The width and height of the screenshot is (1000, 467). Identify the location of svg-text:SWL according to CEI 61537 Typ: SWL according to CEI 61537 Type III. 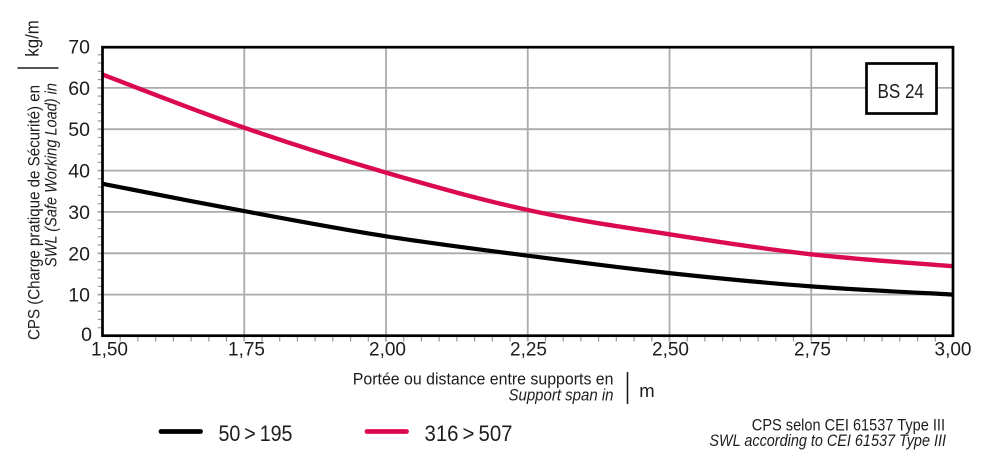
(827, 441).